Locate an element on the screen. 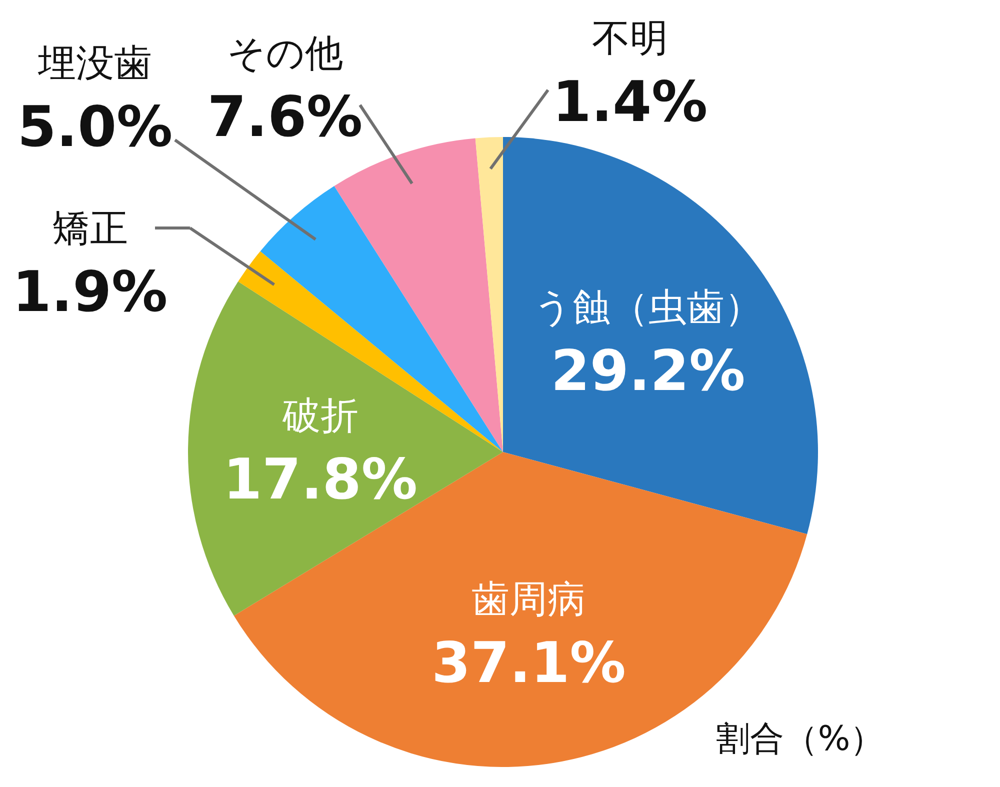 This screenshot has width=1000, height=787. data-label: 37.1% is located at coordinates (529, 663).